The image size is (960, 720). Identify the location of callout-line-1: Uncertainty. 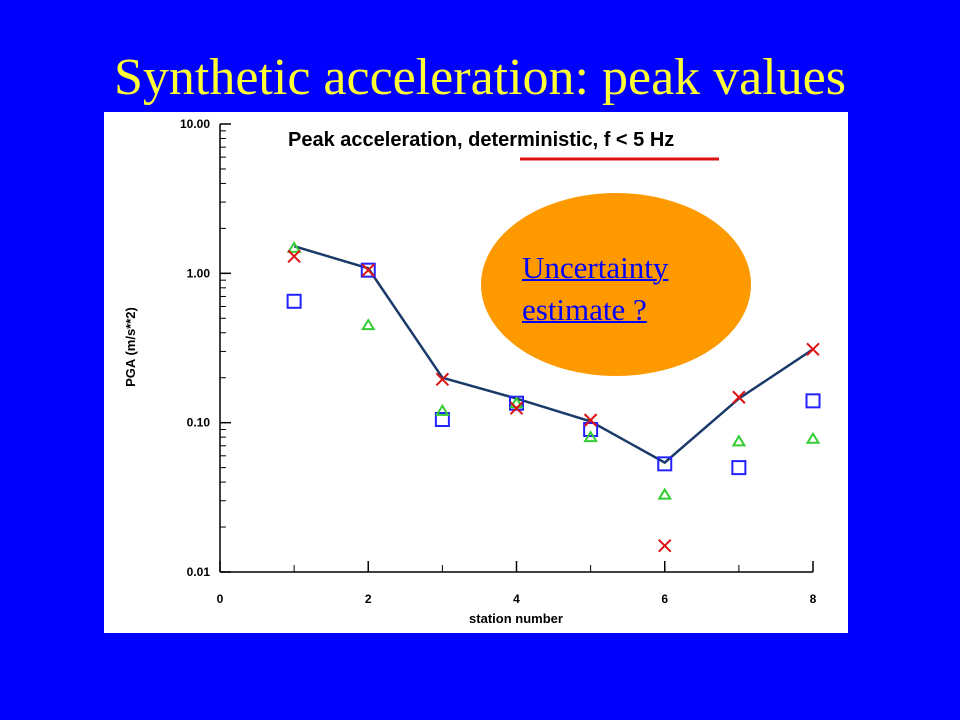
(595, 267).